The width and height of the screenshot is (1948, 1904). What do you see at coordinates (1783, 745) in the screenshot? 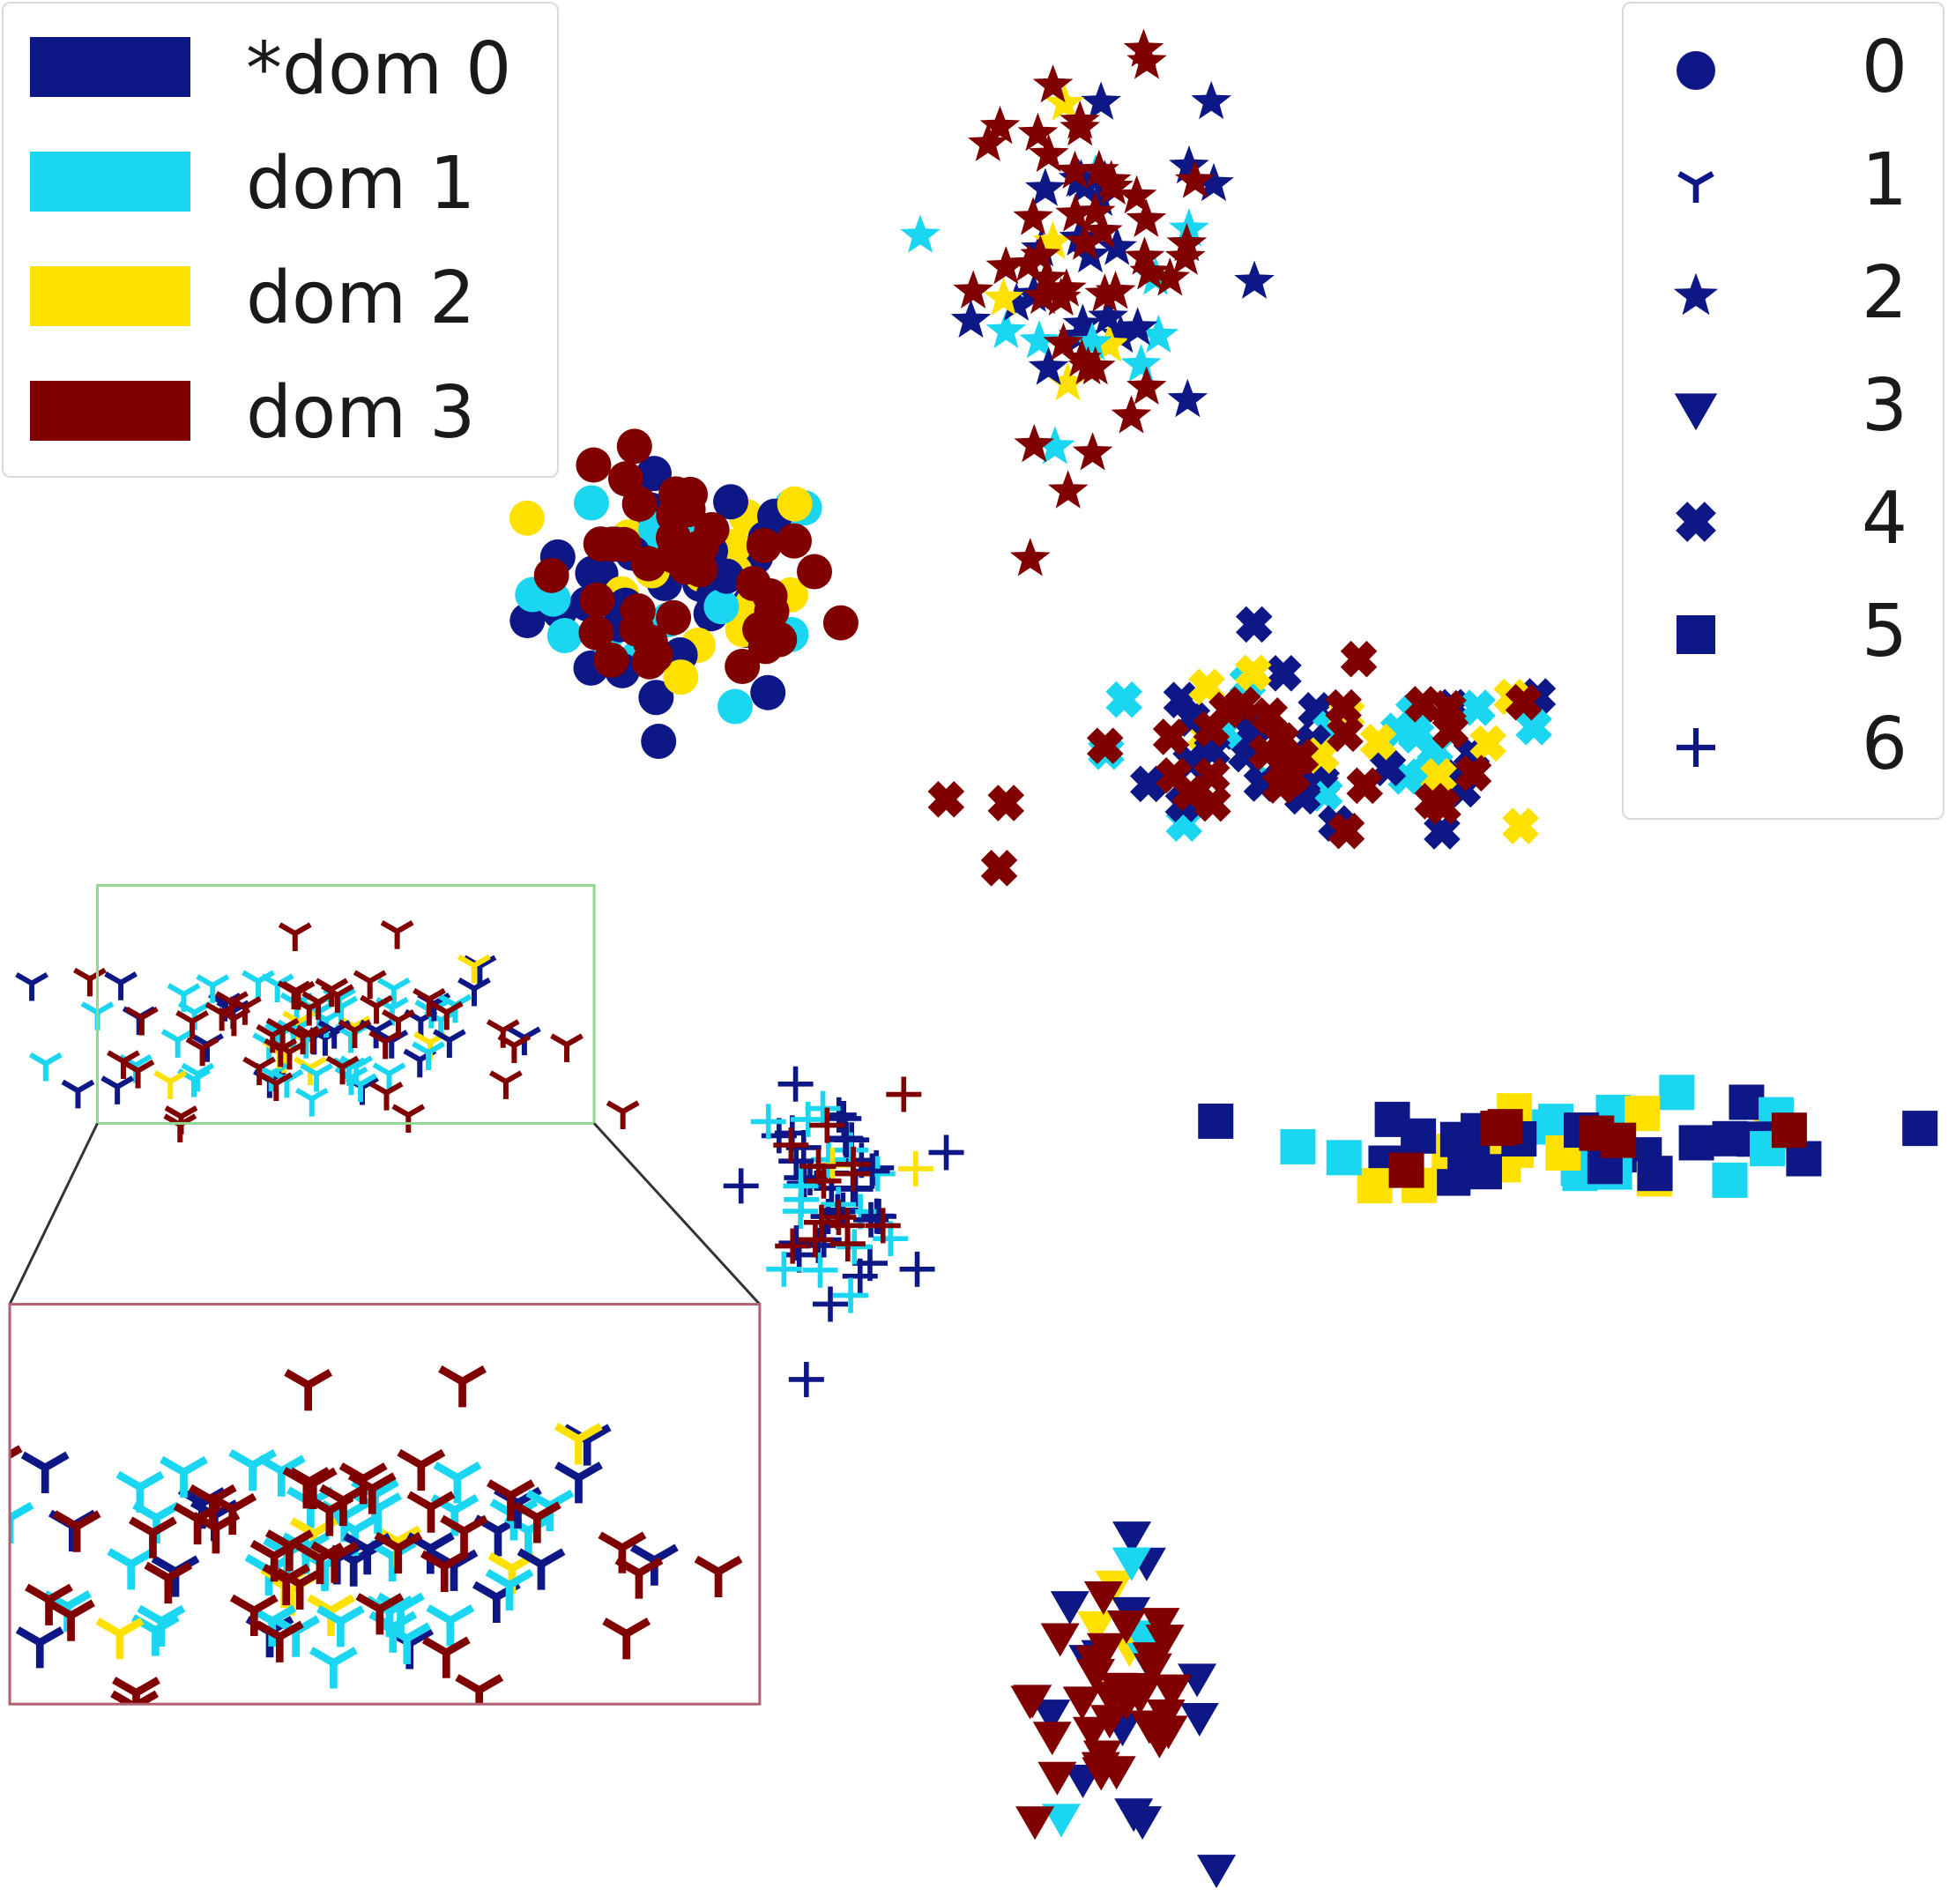
I see `class-legend-entry: 6` at bounding box center [1783, 745].